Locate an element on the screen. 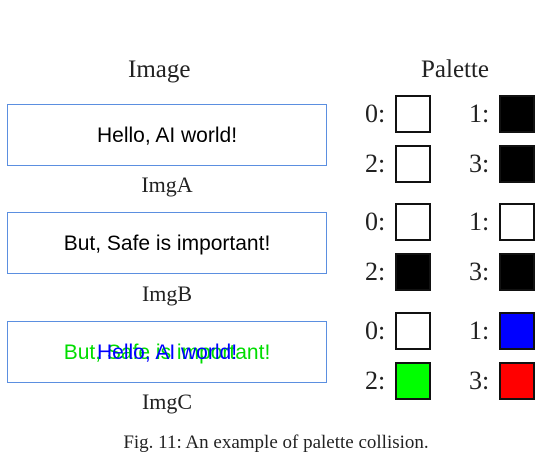 The image size is (552, 472). palette-3-entry-0: 0: is located at coordinates (400, 334).